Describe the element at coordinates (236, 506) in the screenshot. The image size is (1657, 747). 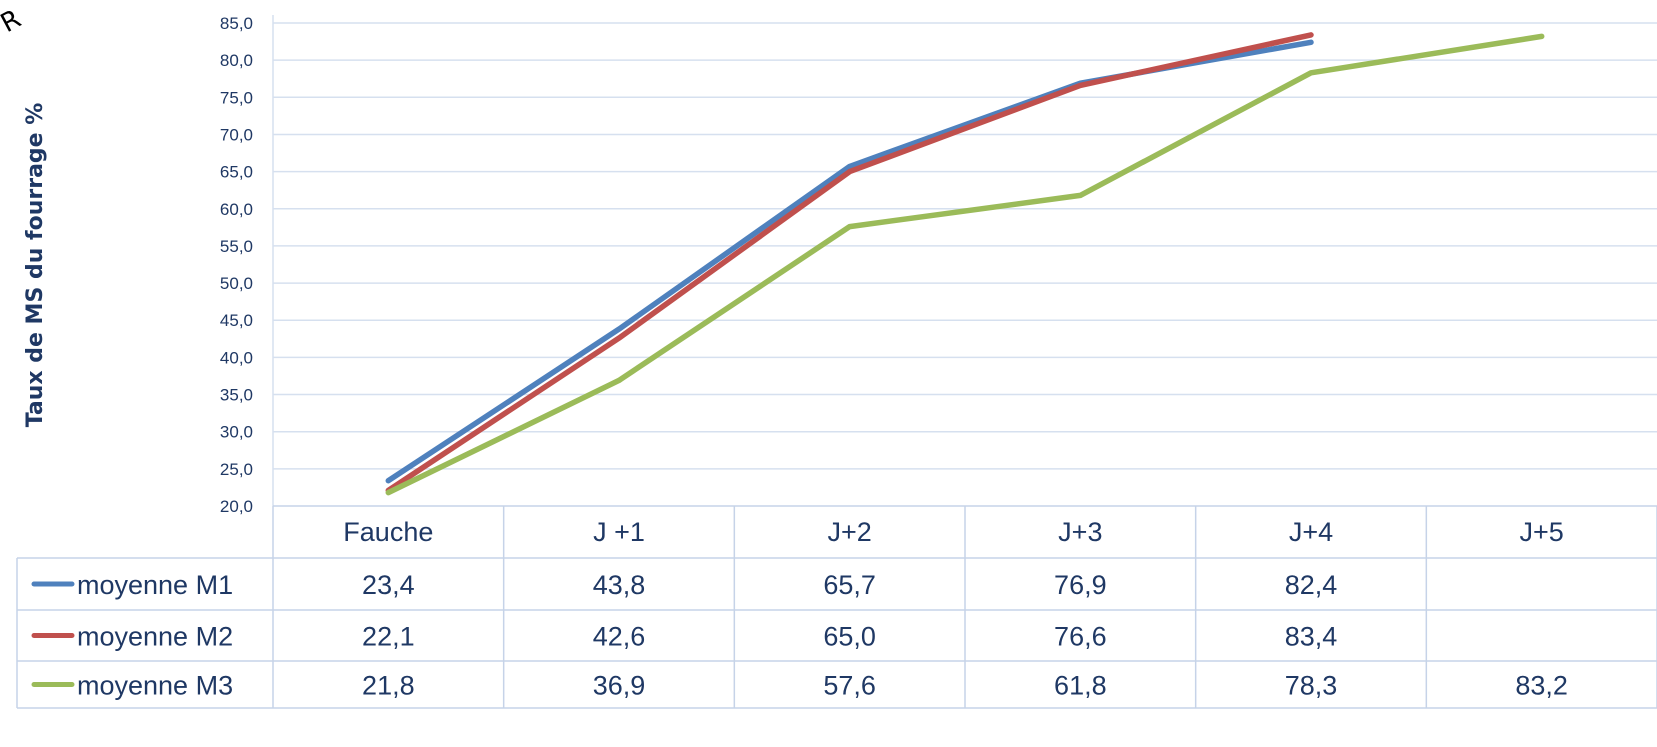
I see `y-tick-label: 20,0` at that location.